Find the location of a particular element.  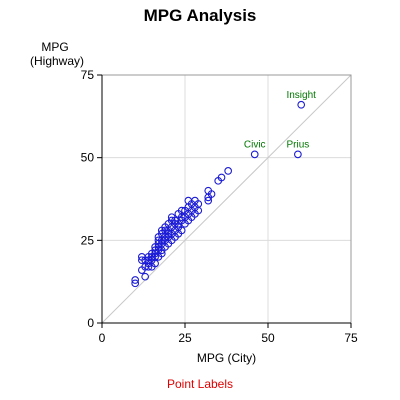

y-tick-label: 0 is located at coordinates (90, 323).